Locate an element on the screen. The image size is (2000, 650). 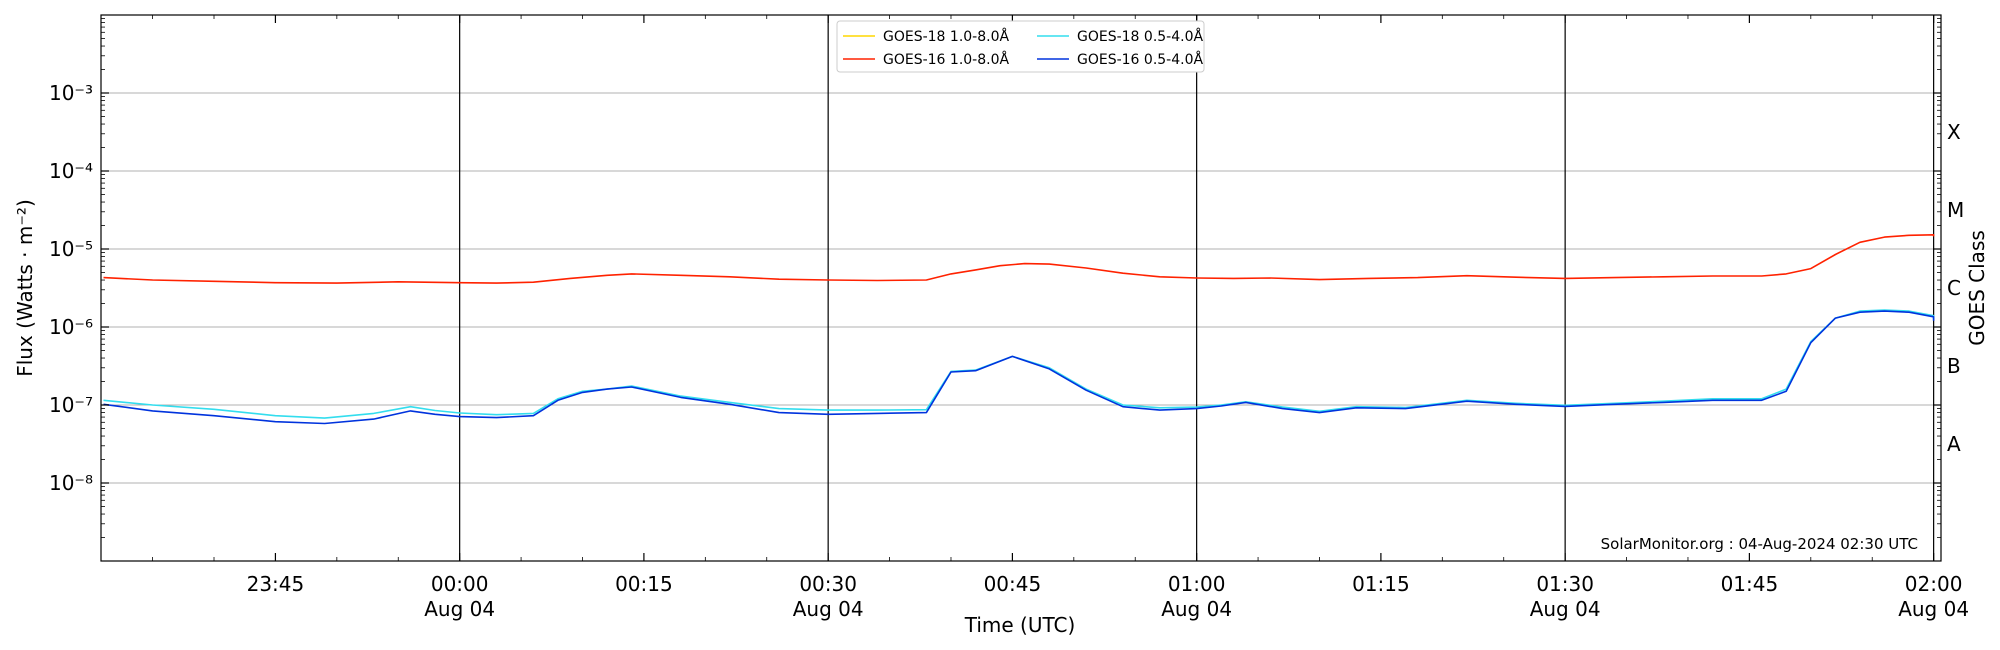
x-tick-label: 00:45 is located at coordinates (1013, 584).